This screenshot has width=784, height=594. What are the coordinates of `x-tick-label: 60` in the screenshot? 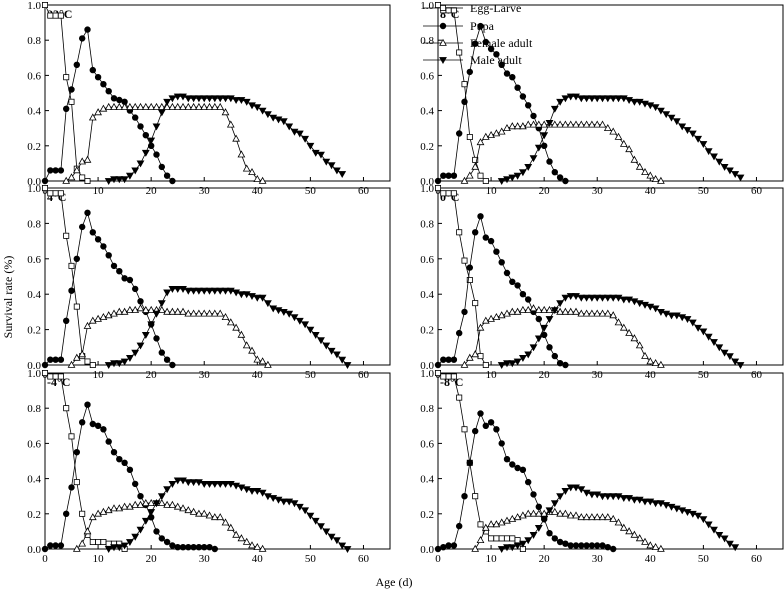 It's located at (757, 375).